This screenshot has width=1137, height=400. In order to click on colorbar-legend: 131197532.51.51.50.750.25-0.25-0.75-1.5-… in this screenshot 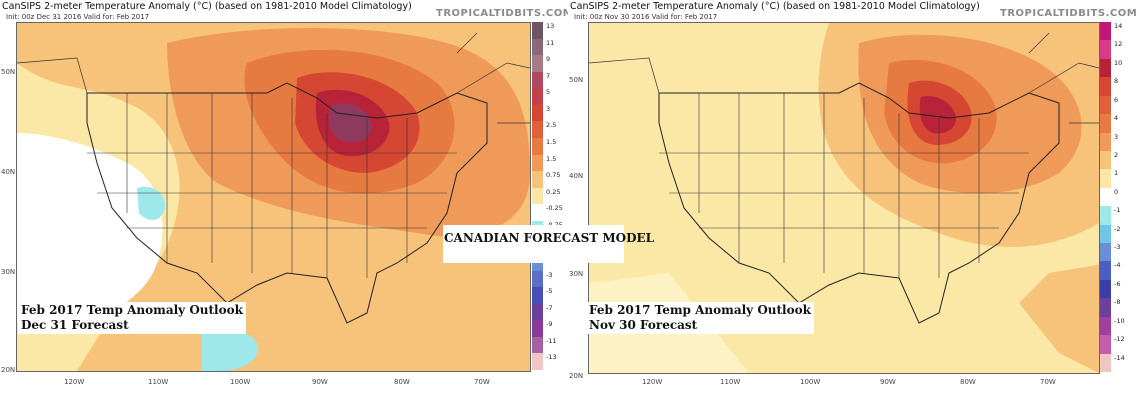, I will do `click(547, 196)`.